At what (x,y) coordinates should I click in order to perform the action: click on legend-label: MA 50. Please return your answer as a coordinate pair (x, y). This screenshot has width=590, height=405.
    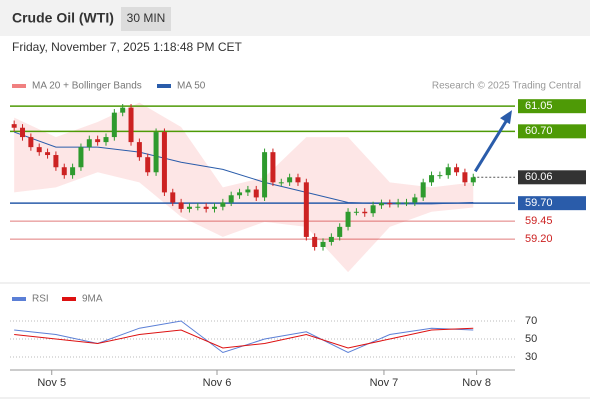
    Looking at the image, I should click on (191, 86).